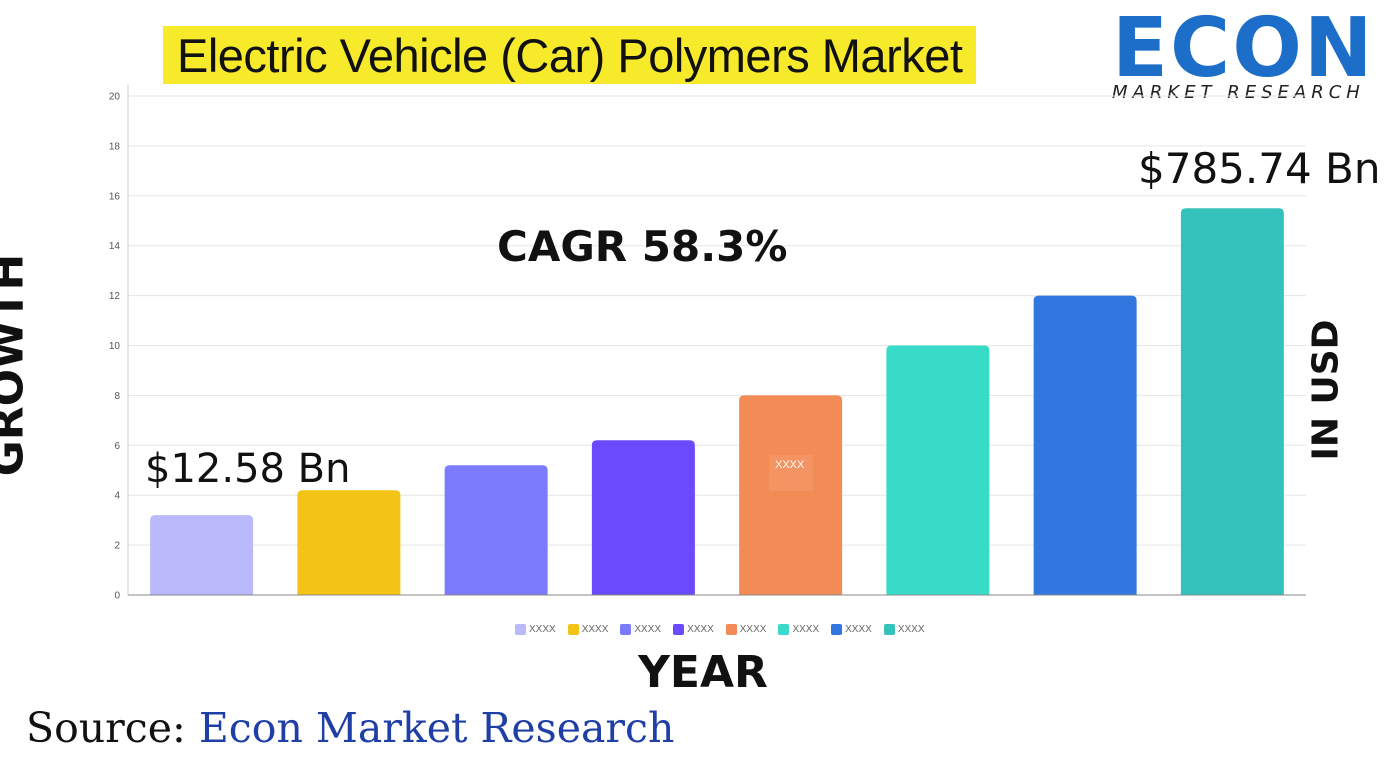 The height and width of the screenshot is (758, 1386). I want to click on y-tick-label: 14, so click(115, 246).